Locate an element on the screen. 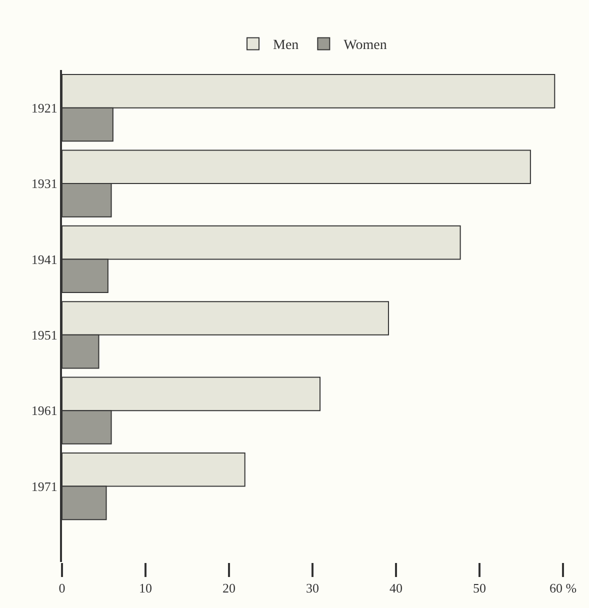 The image size is (589, 608). x-tick-label: 10 is located at coordinates (145, 588).